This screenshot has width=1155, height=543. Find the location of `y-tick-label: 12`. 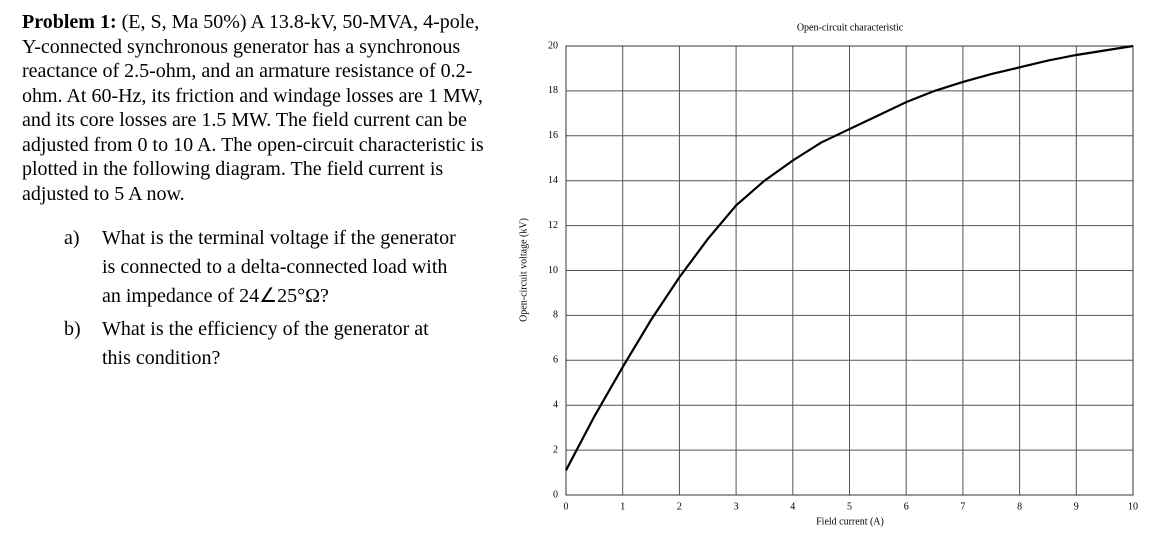

y-tick-label: 12 is located at coordinates (553, 225).